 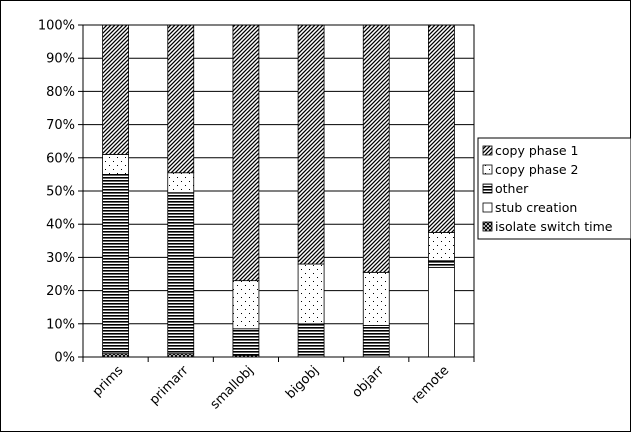 I want to click on y-tick-label: 90%, so click(x=60, y=59).